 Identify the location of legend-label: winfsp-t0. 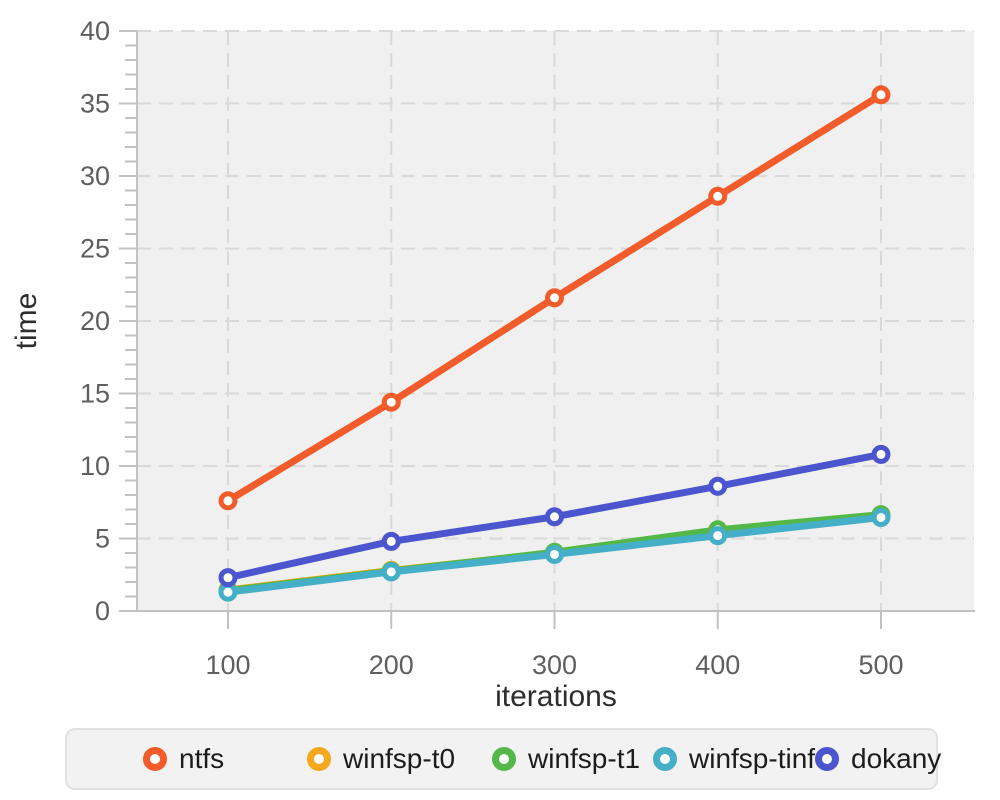
(399, 758).